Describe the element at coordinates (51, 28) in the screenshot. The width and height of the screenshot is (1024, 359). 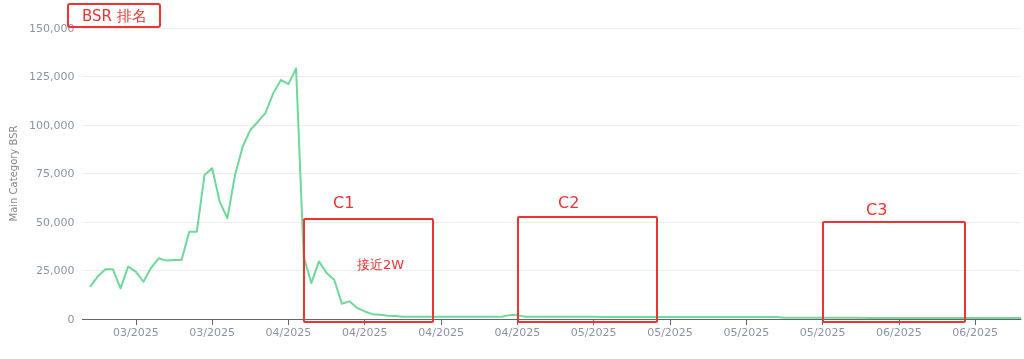
I see `y-tick-label: 150,000` at that location.